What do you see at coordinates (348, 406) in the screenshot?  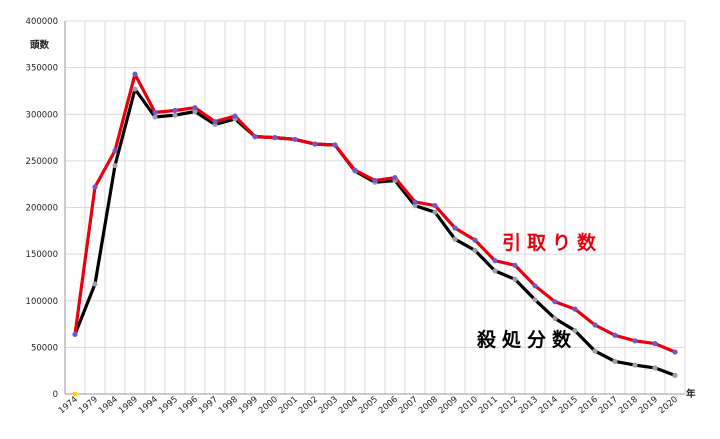 I see `x-tick-label: 2004` at bounding box center [348, 406].